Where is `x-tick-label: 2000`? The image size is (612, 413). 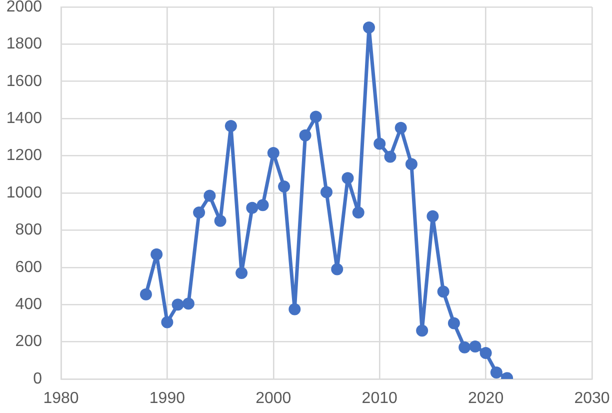 x-tick-label: 2000 is located at coordinates (274, 399).